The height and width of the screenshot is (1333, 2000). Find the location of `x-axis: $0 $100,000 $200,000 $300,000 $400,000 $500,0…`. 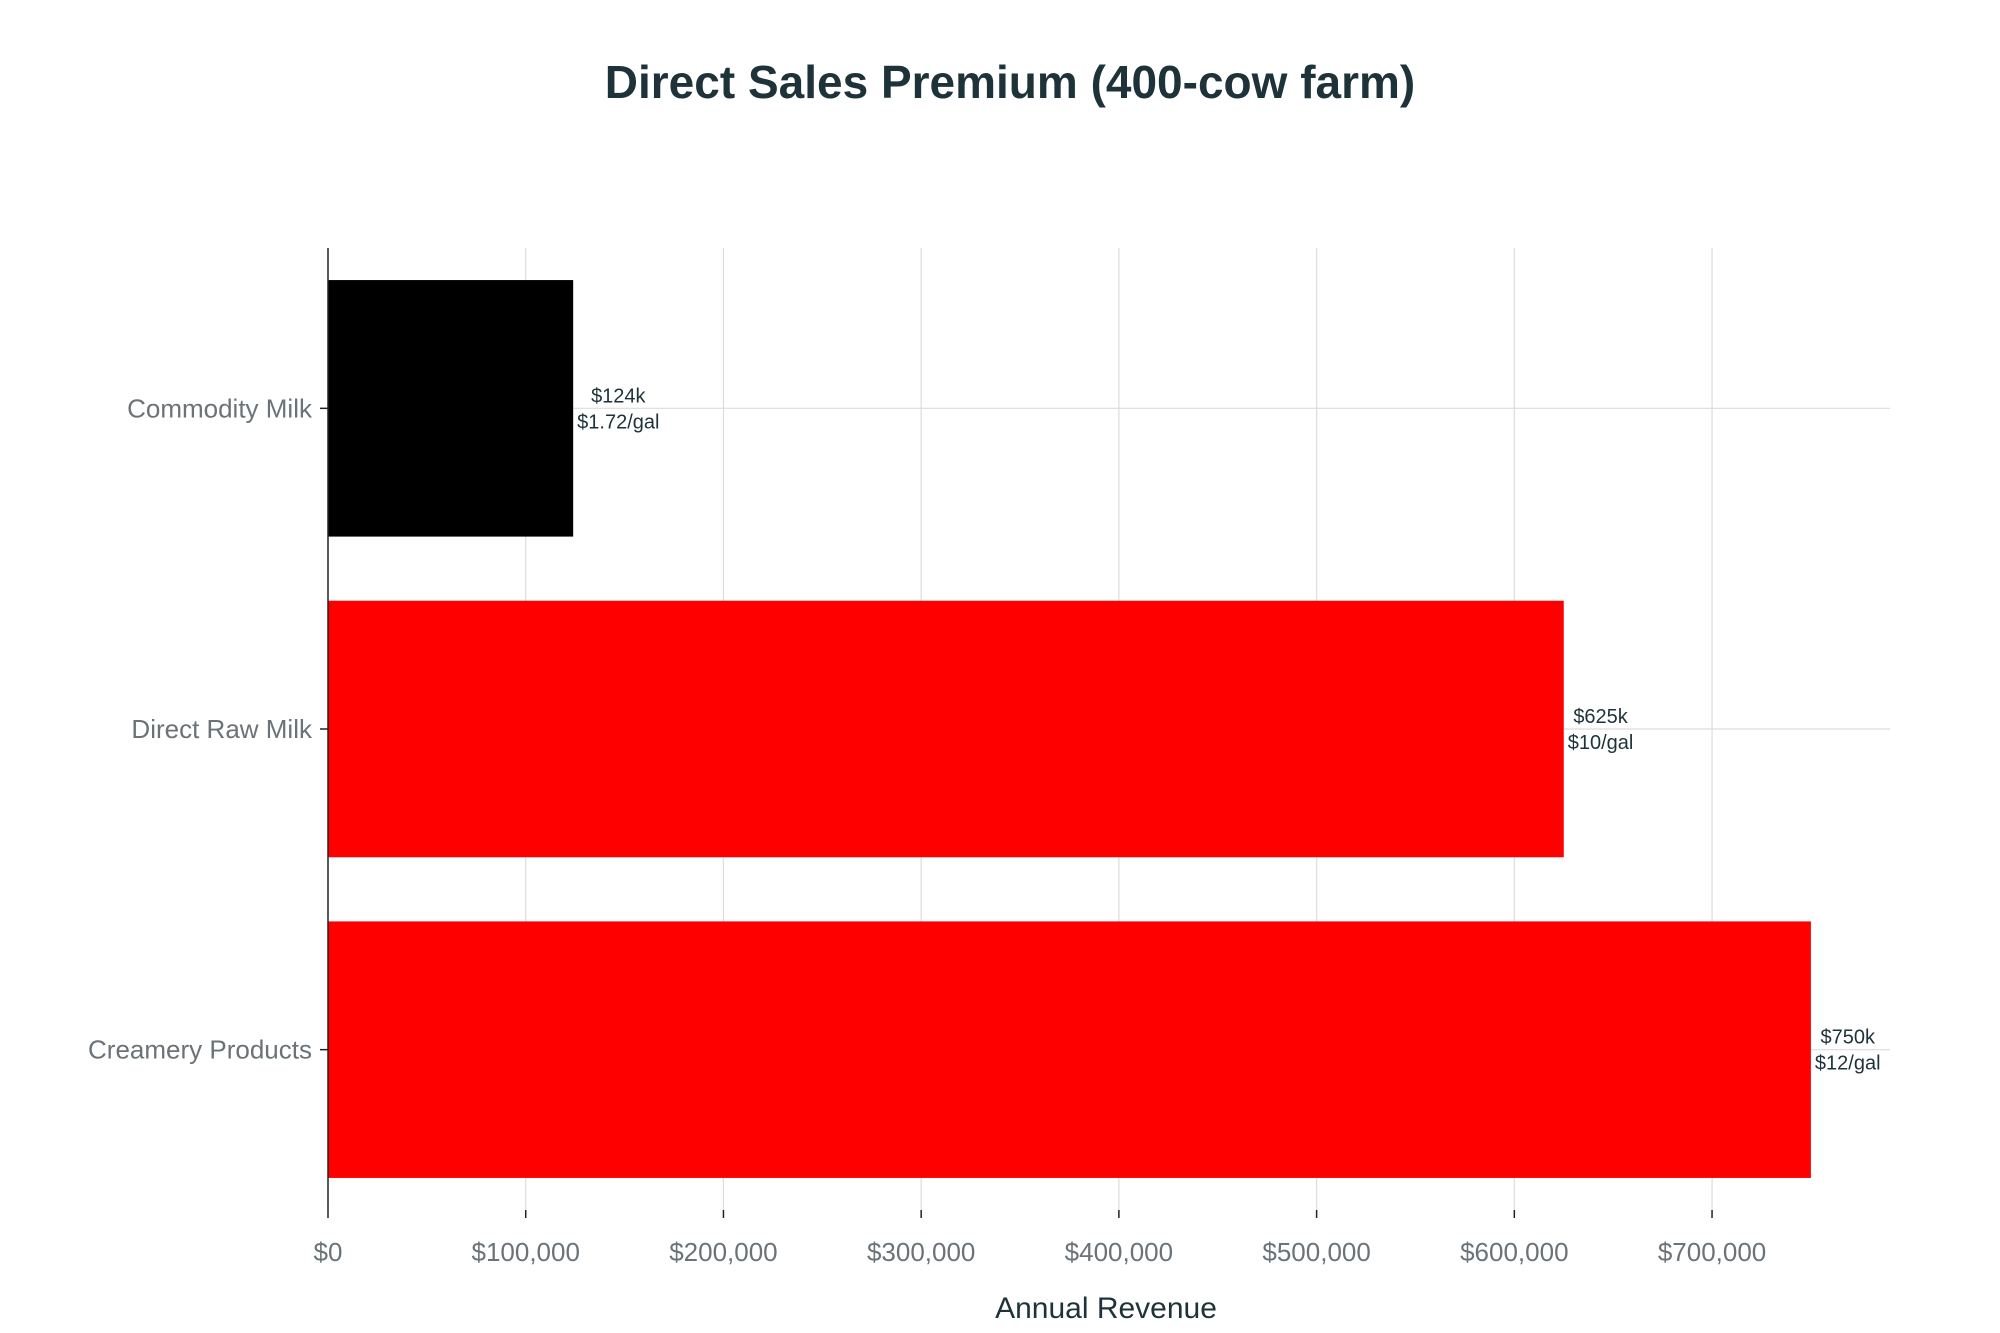

x-axis: $0 $100,000 $200,000 $300,000 $400,000 $500,0… is located at coordinates (1040, 1238).